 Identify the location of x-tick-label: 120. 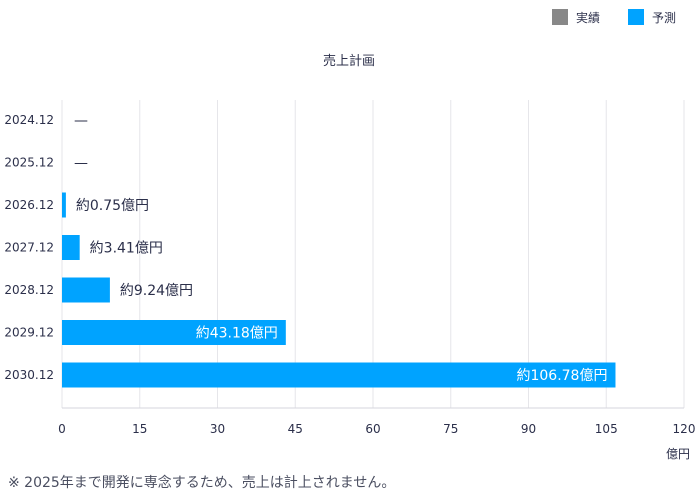
(684, 429).